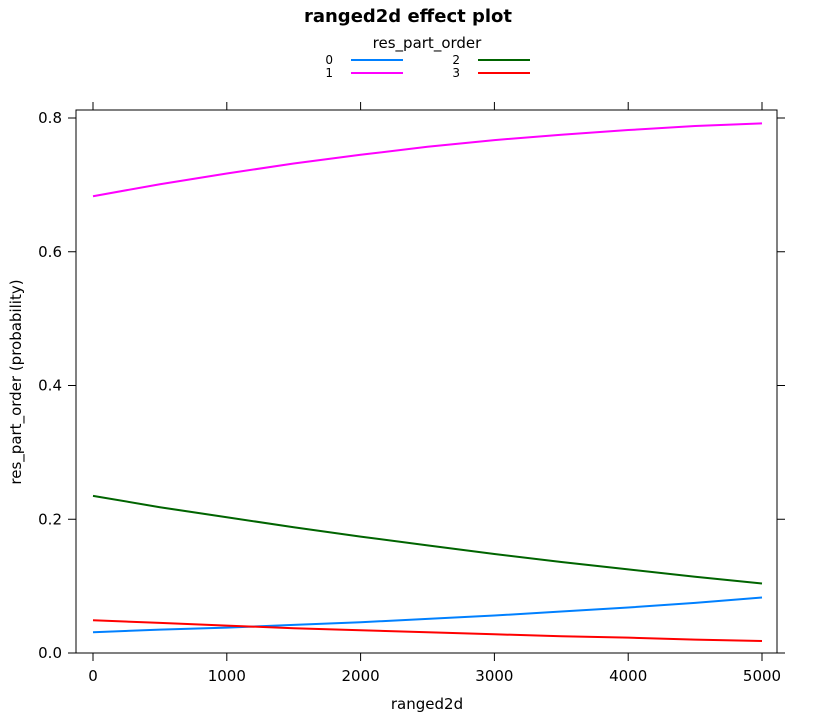 Image resolution: width=817 pixels, height=725 pixels. What do you see at coordinates (456, 73) in the screenshot?
I see `legend-label-3: 3` at bounding box center [456, 73].